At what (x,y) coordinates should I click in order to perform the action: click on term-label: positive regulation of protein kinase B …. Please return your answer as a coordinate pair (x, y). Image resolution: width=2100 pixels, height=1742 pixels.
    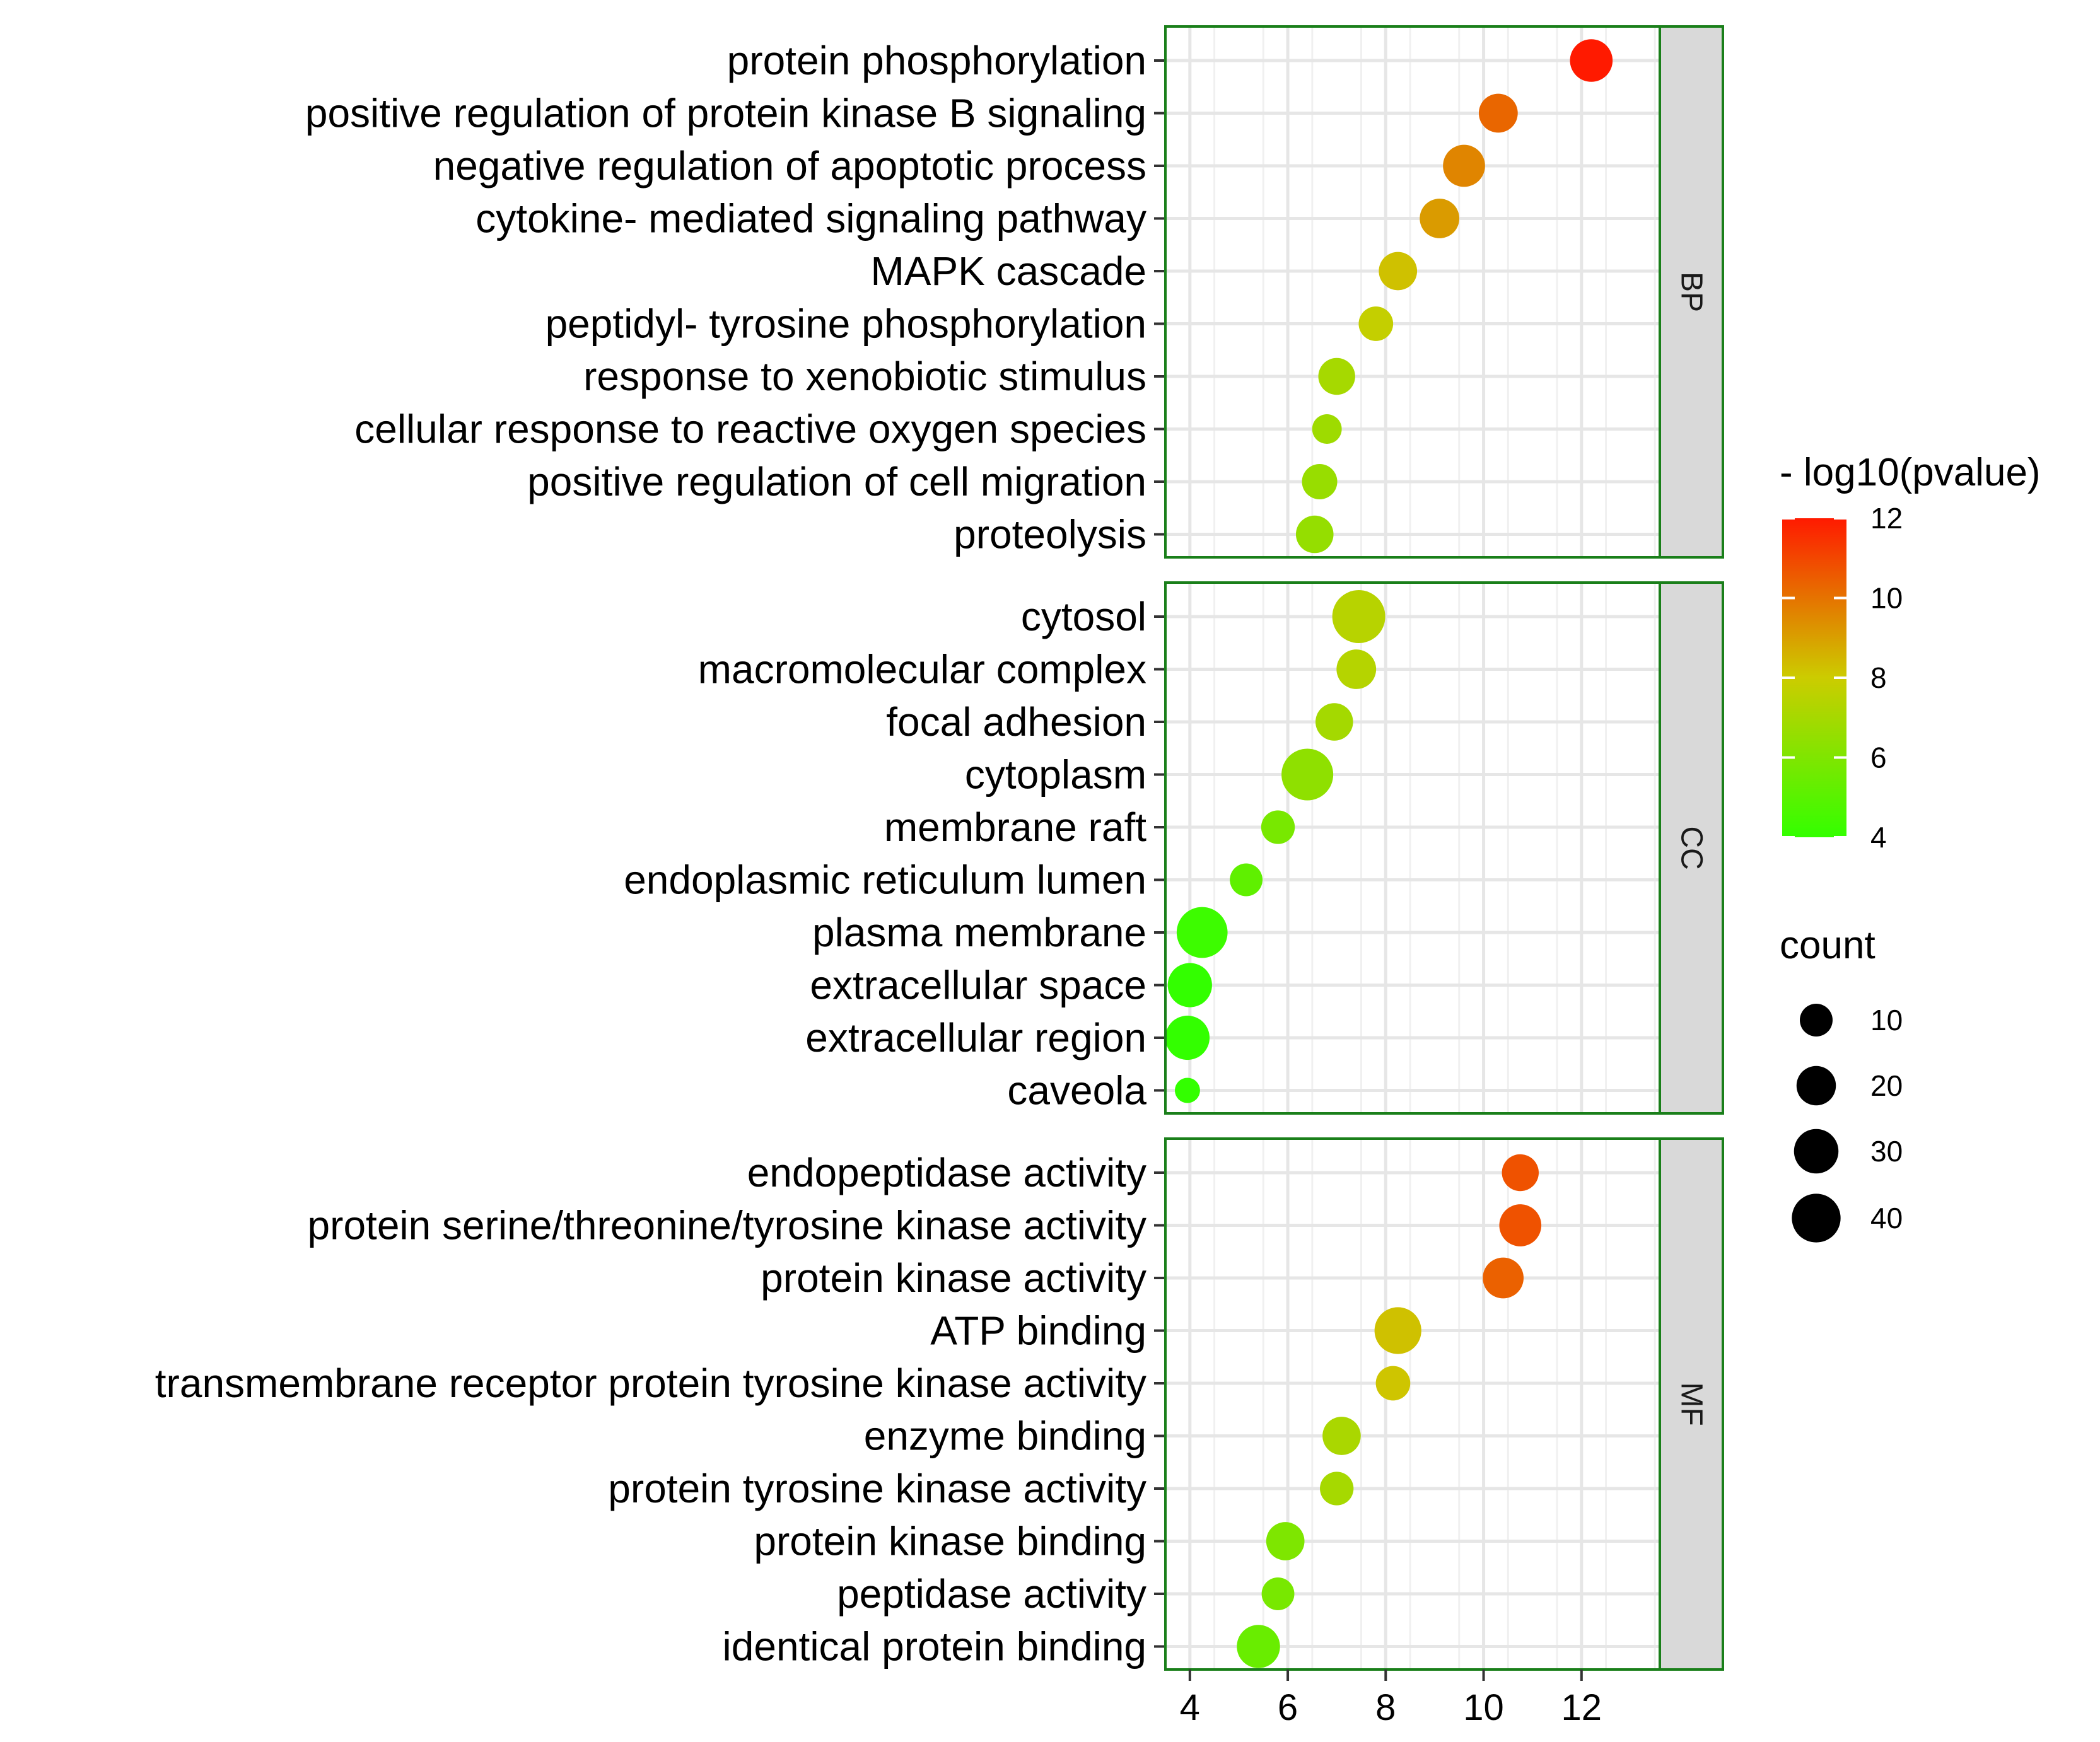
    Looking at the image, I should click on (725, 113).